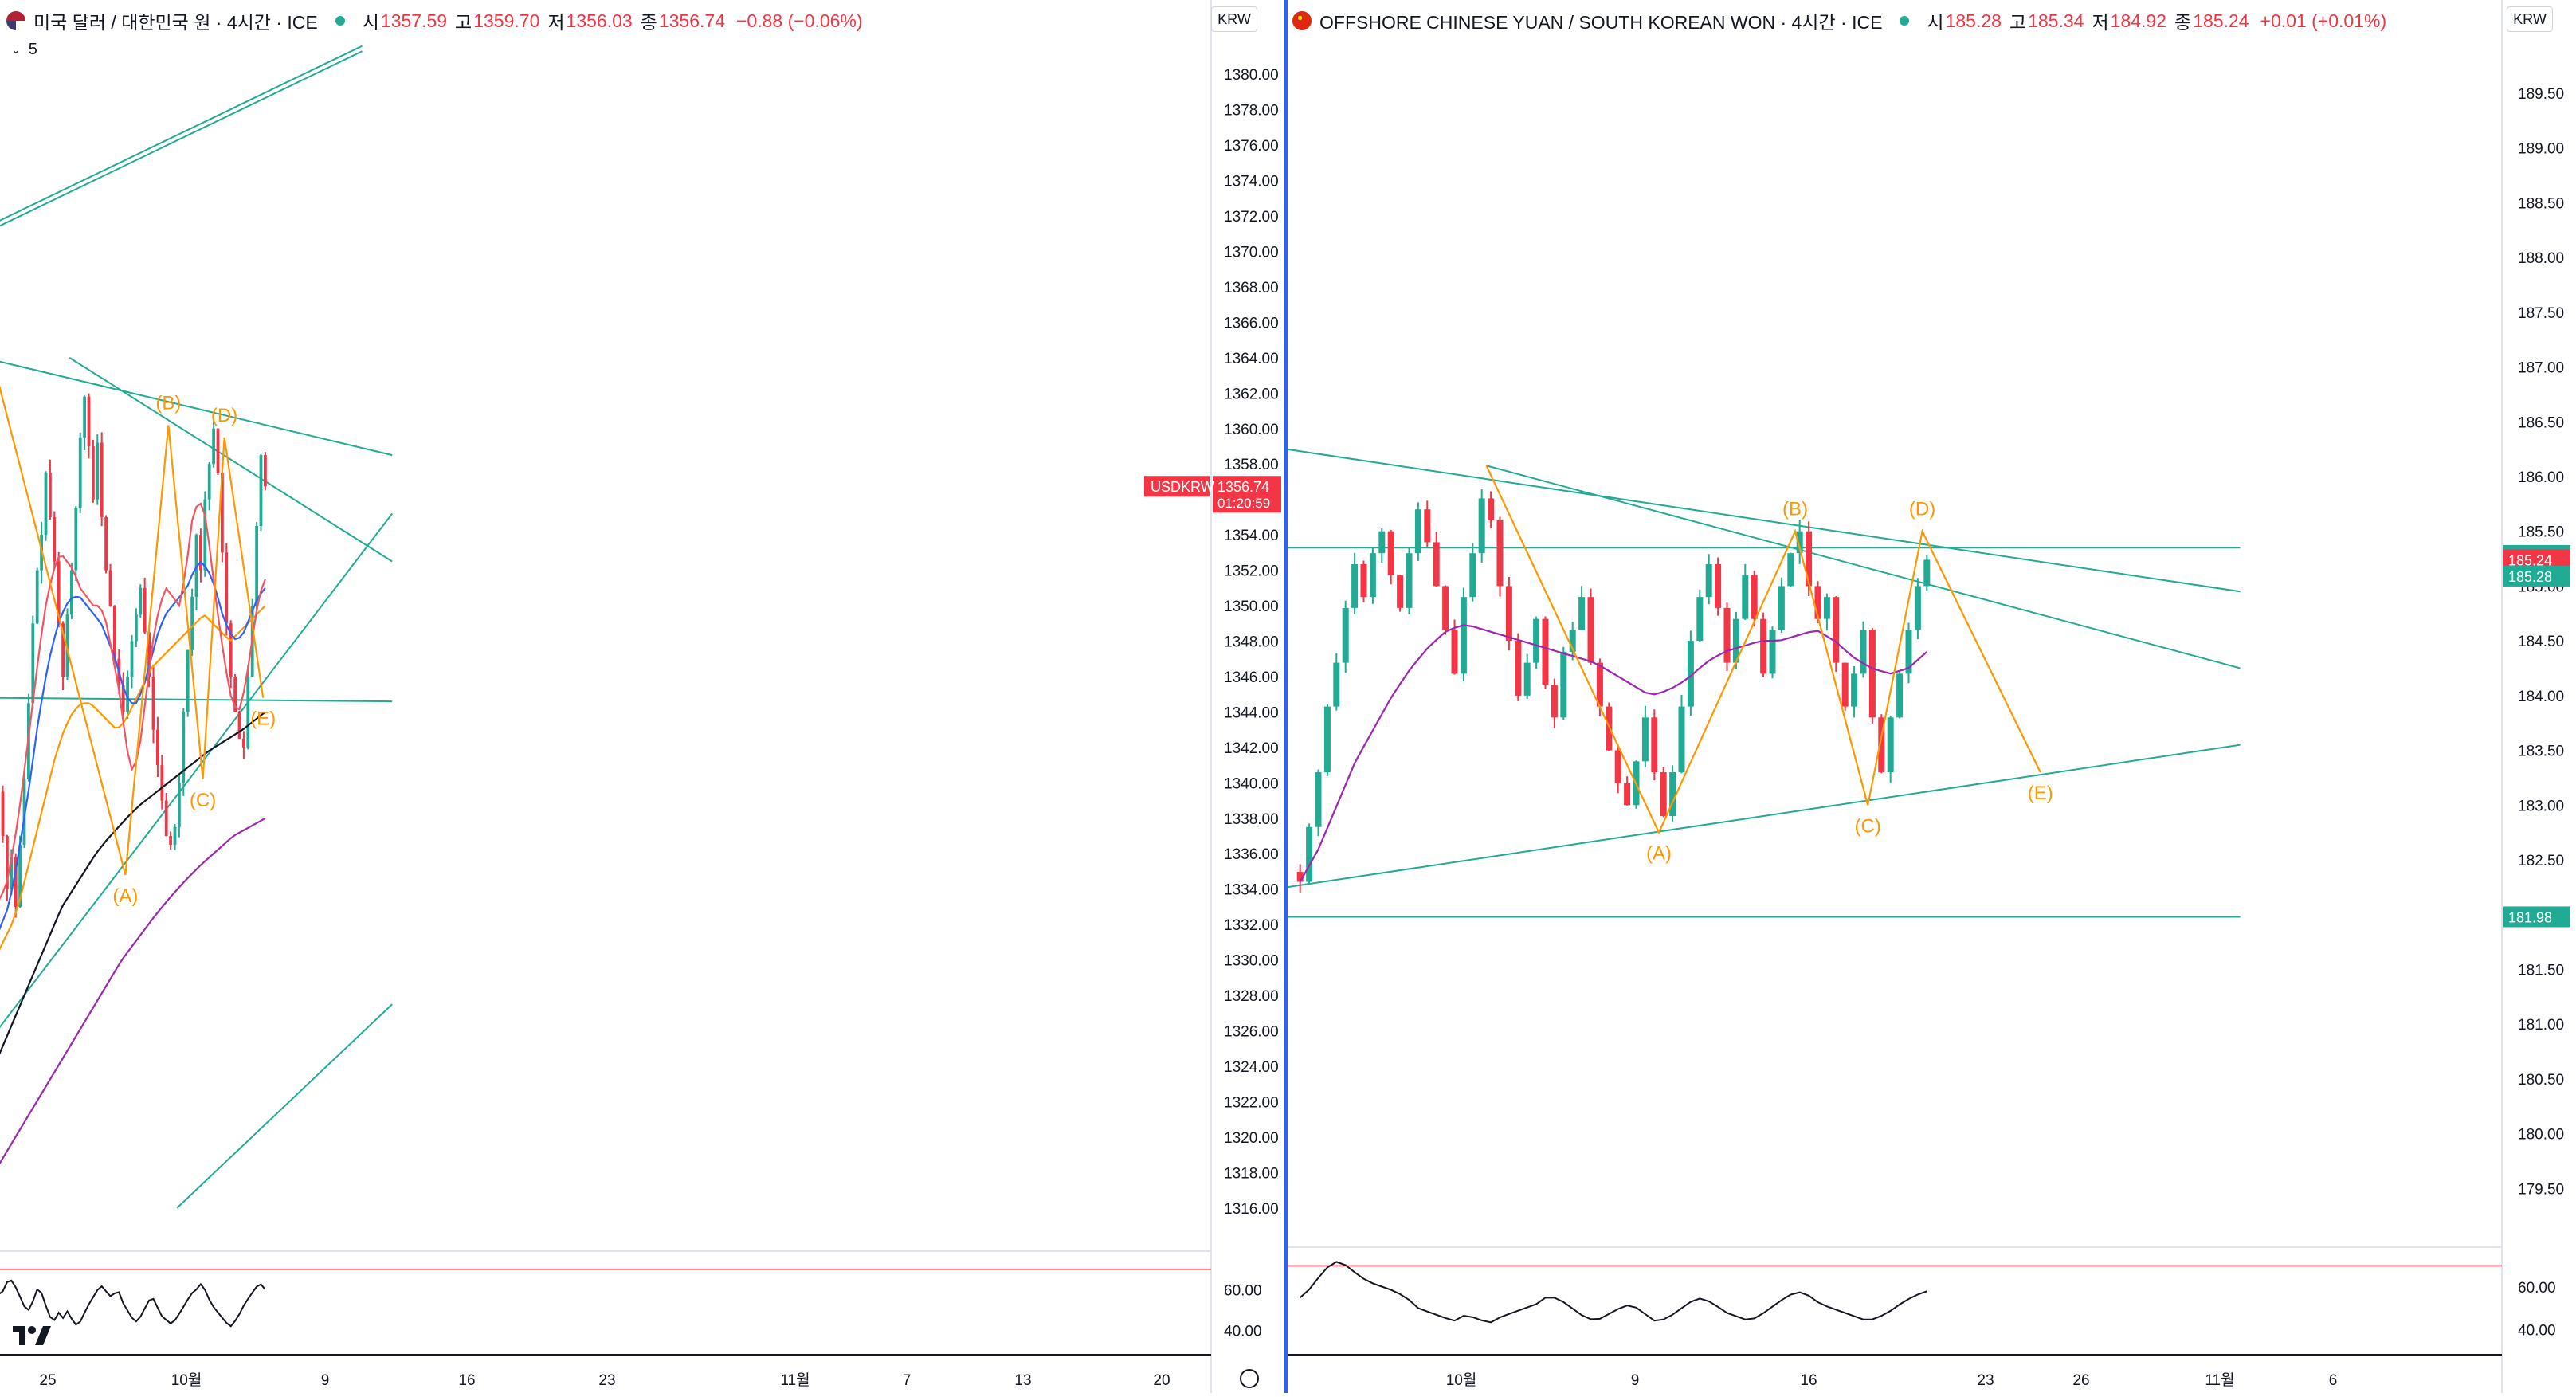 The height and width of the screenshot is (1397, 2576). Describe the element at coordinates (1251, 571) in the screenshot. I see `y-tick-label: 1352.00` at that location.